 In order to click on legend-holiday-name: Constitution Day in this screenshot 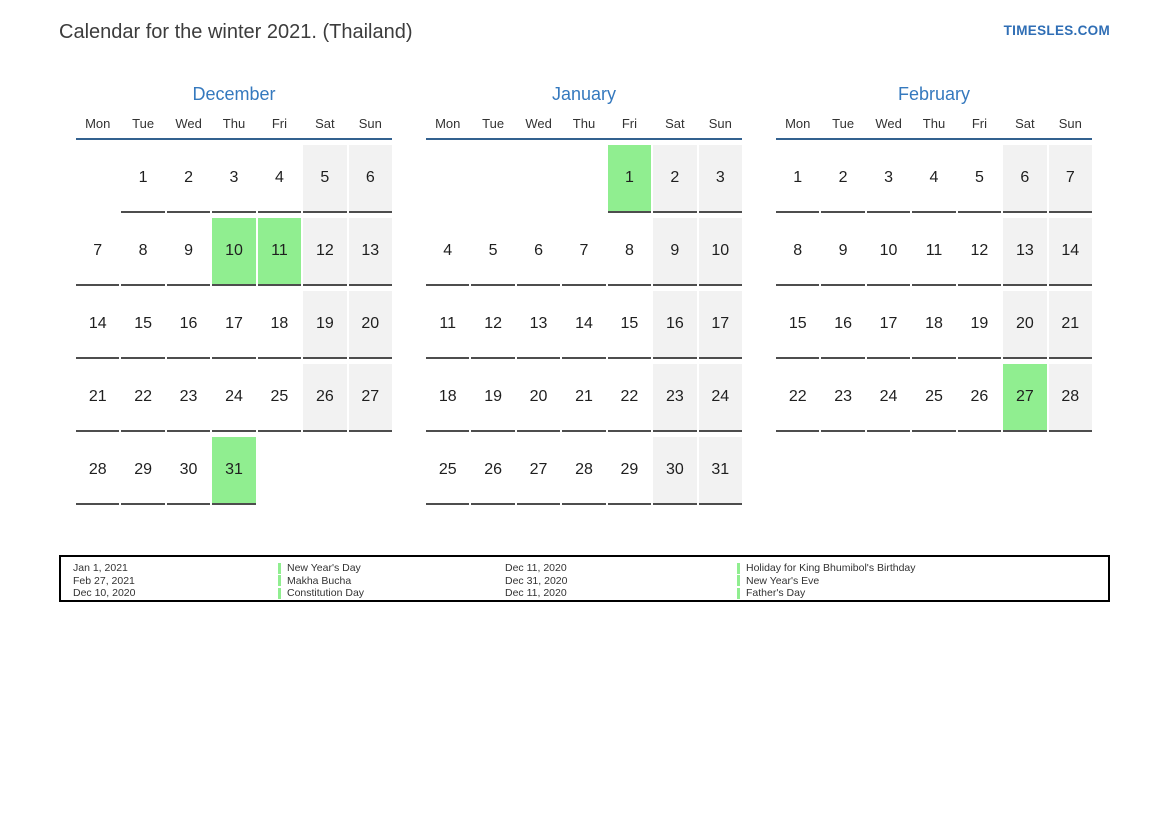, I will do `click(326, 593)`.